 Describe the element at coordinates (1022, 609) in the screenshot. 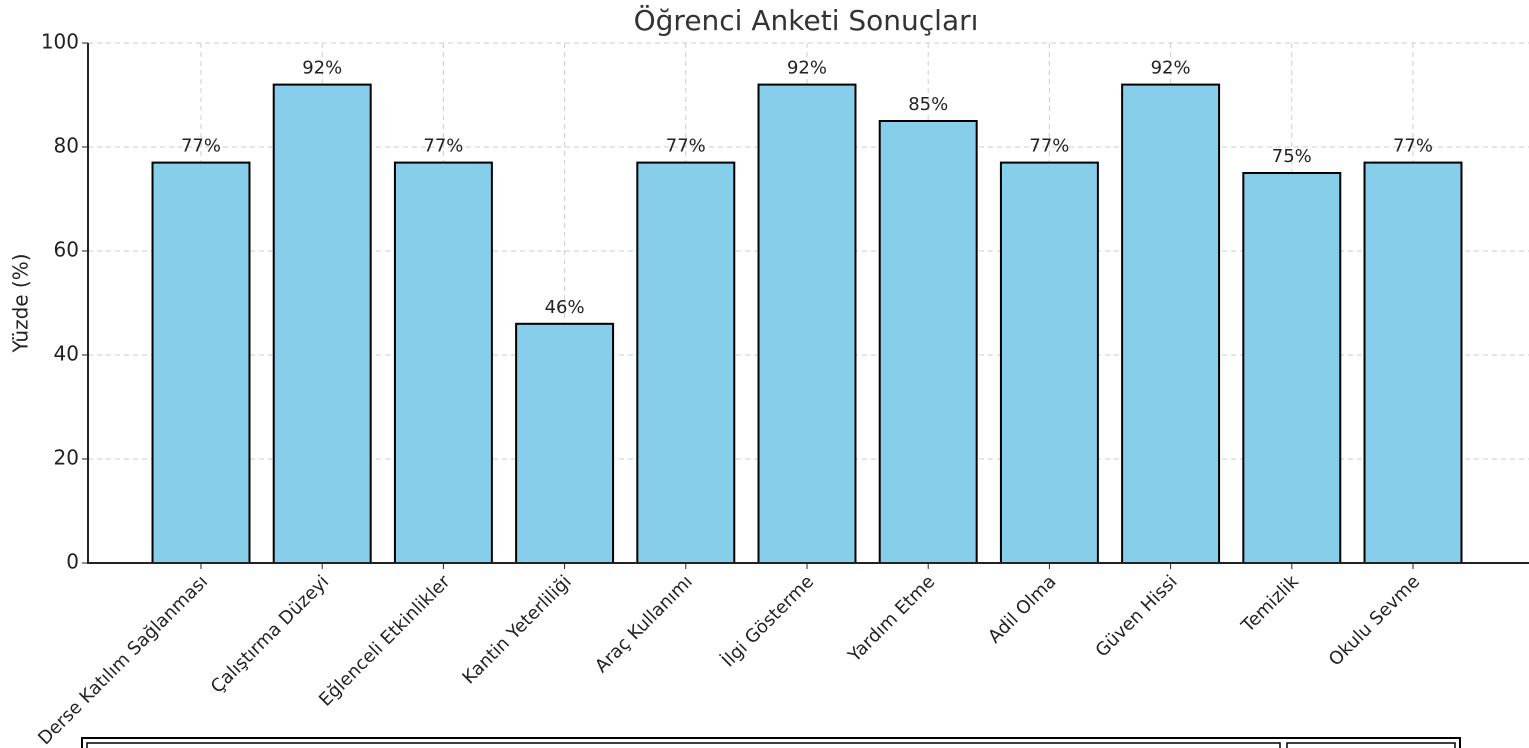

I see `x-tick-label: Adil Olma` at that location.